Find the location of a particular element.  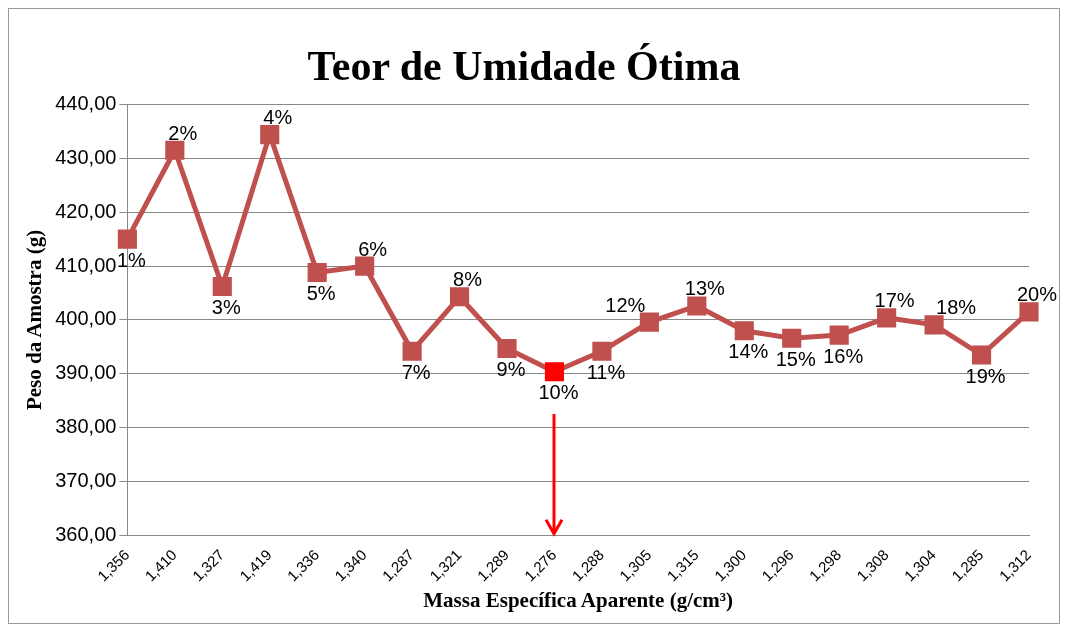

annotation: 10% is located at coordinates (558, 392).